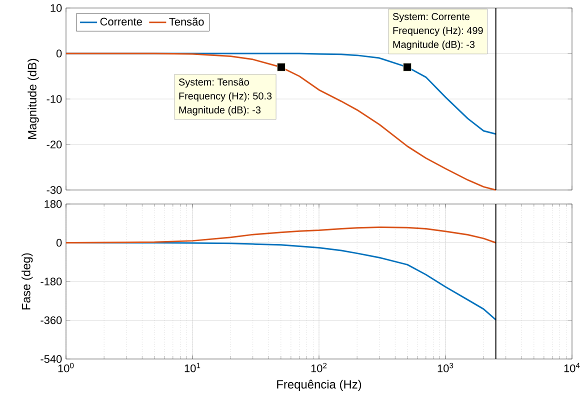  Describe the element at coordinates (319, 367) in the screenshot. I see `x-tick-label: 10$^{2}$` at that location.